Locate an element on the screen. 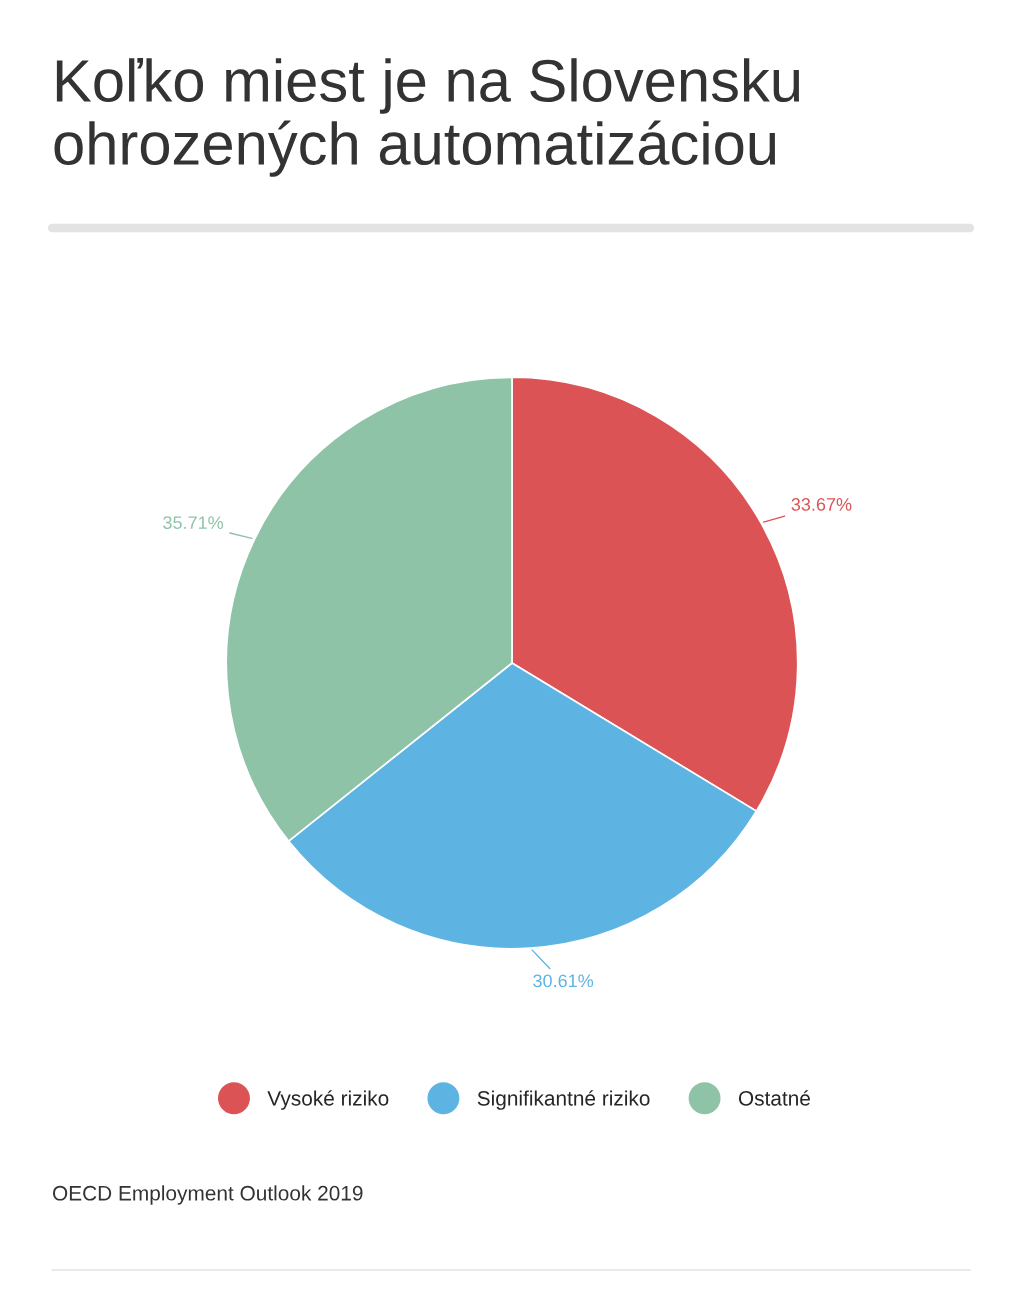  legend-label: Ostatné is located at coordinates (774, 1098).